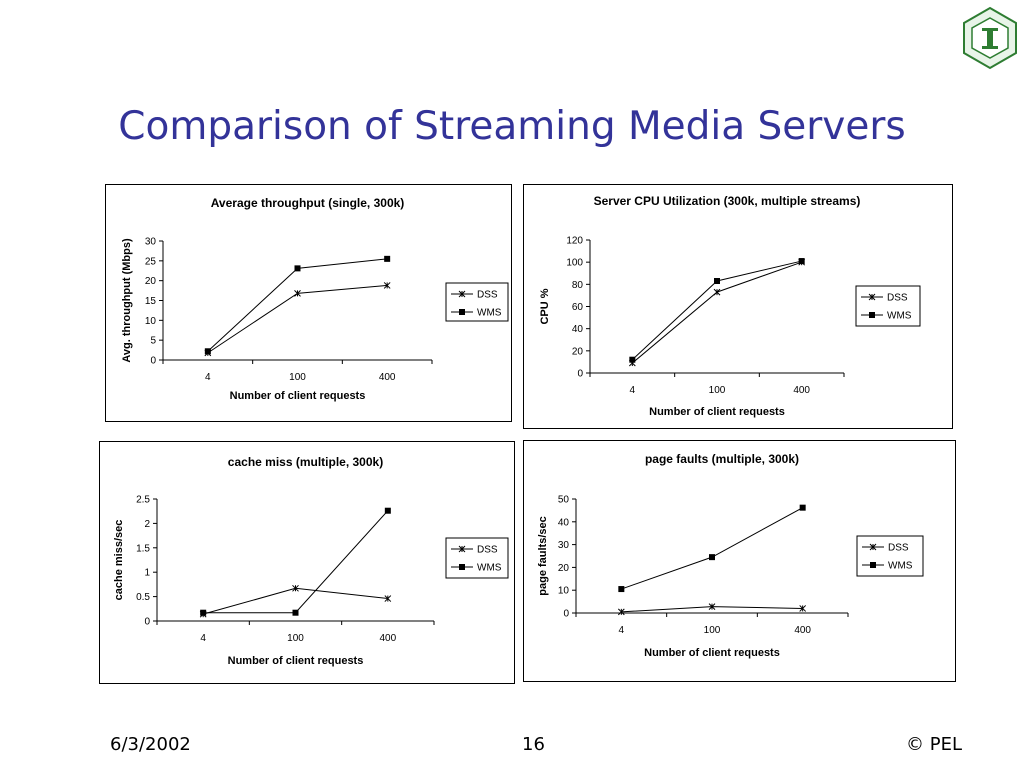 This screenshot has width=1024, height=768. I want to click on chart-title: Average throughput (single, 300k), so click(308, 203).